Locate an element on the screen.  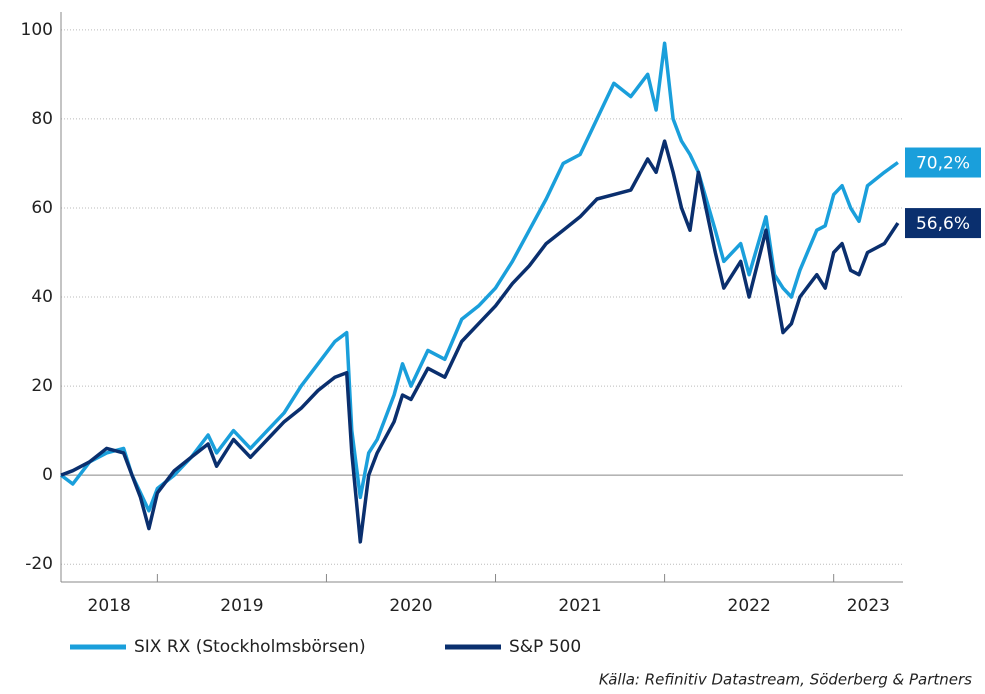
x-tick-label: 2020 is located at coordinates (410, 606).